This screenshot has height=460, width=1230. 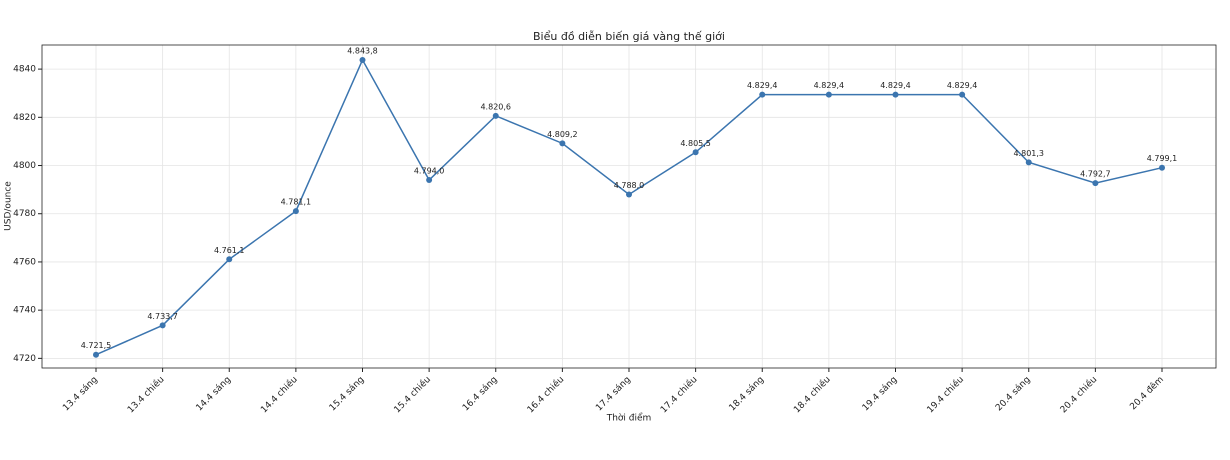 What do you see at coordinates (229, 250) in the screenshot?
I see `data-label: 4.761,1` at bounding box center [229, 250].